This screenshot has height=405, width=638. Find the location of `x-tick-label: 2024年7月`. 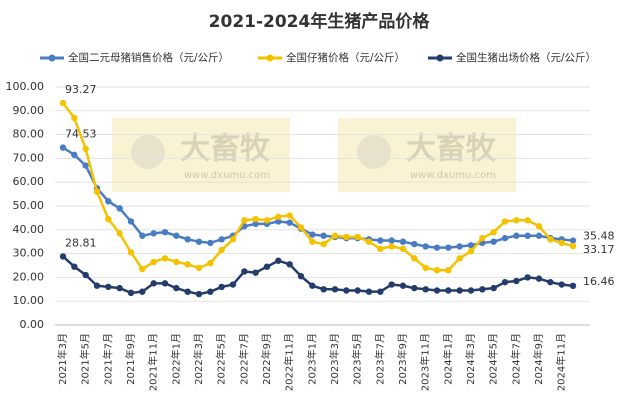

x-tick-label: 2024年7月 is located at coordinates (515, 359).